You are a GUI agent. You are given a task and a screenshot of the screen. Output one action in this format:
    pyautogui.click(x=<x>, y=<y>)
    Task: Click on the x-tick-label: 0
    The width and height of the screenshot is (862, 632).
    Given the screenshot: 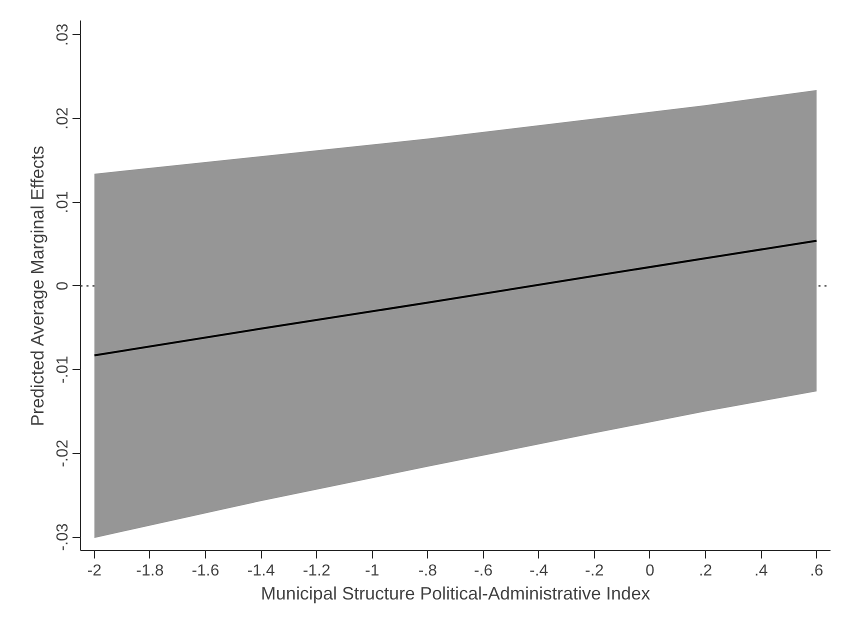 What is the action you would take?
    pyautogui.click(x=649, y=571)
    